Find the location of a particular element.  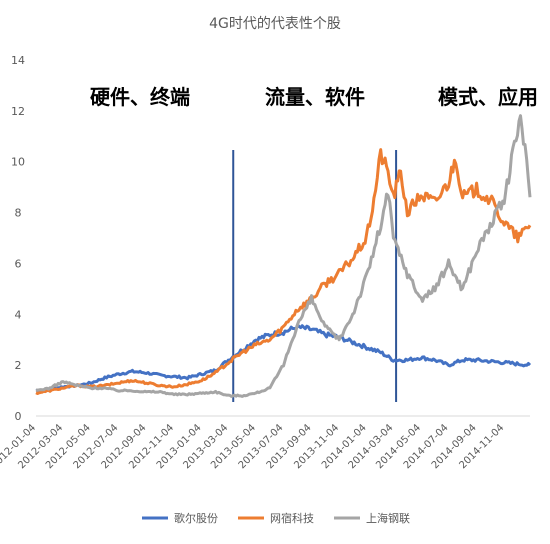

y-tick-label: 14 is located at coordinates (18, 60).